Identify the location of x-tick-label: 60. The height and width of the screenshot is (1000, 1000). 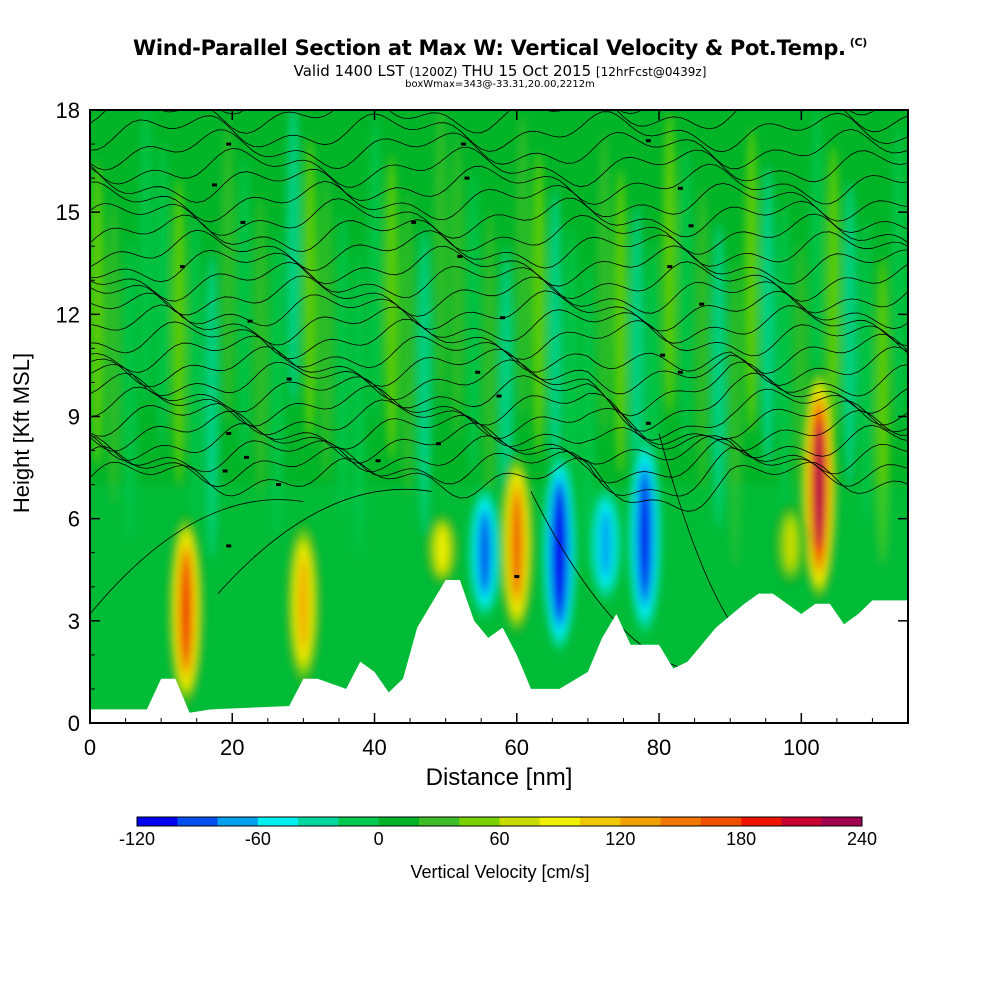
(517, 747).